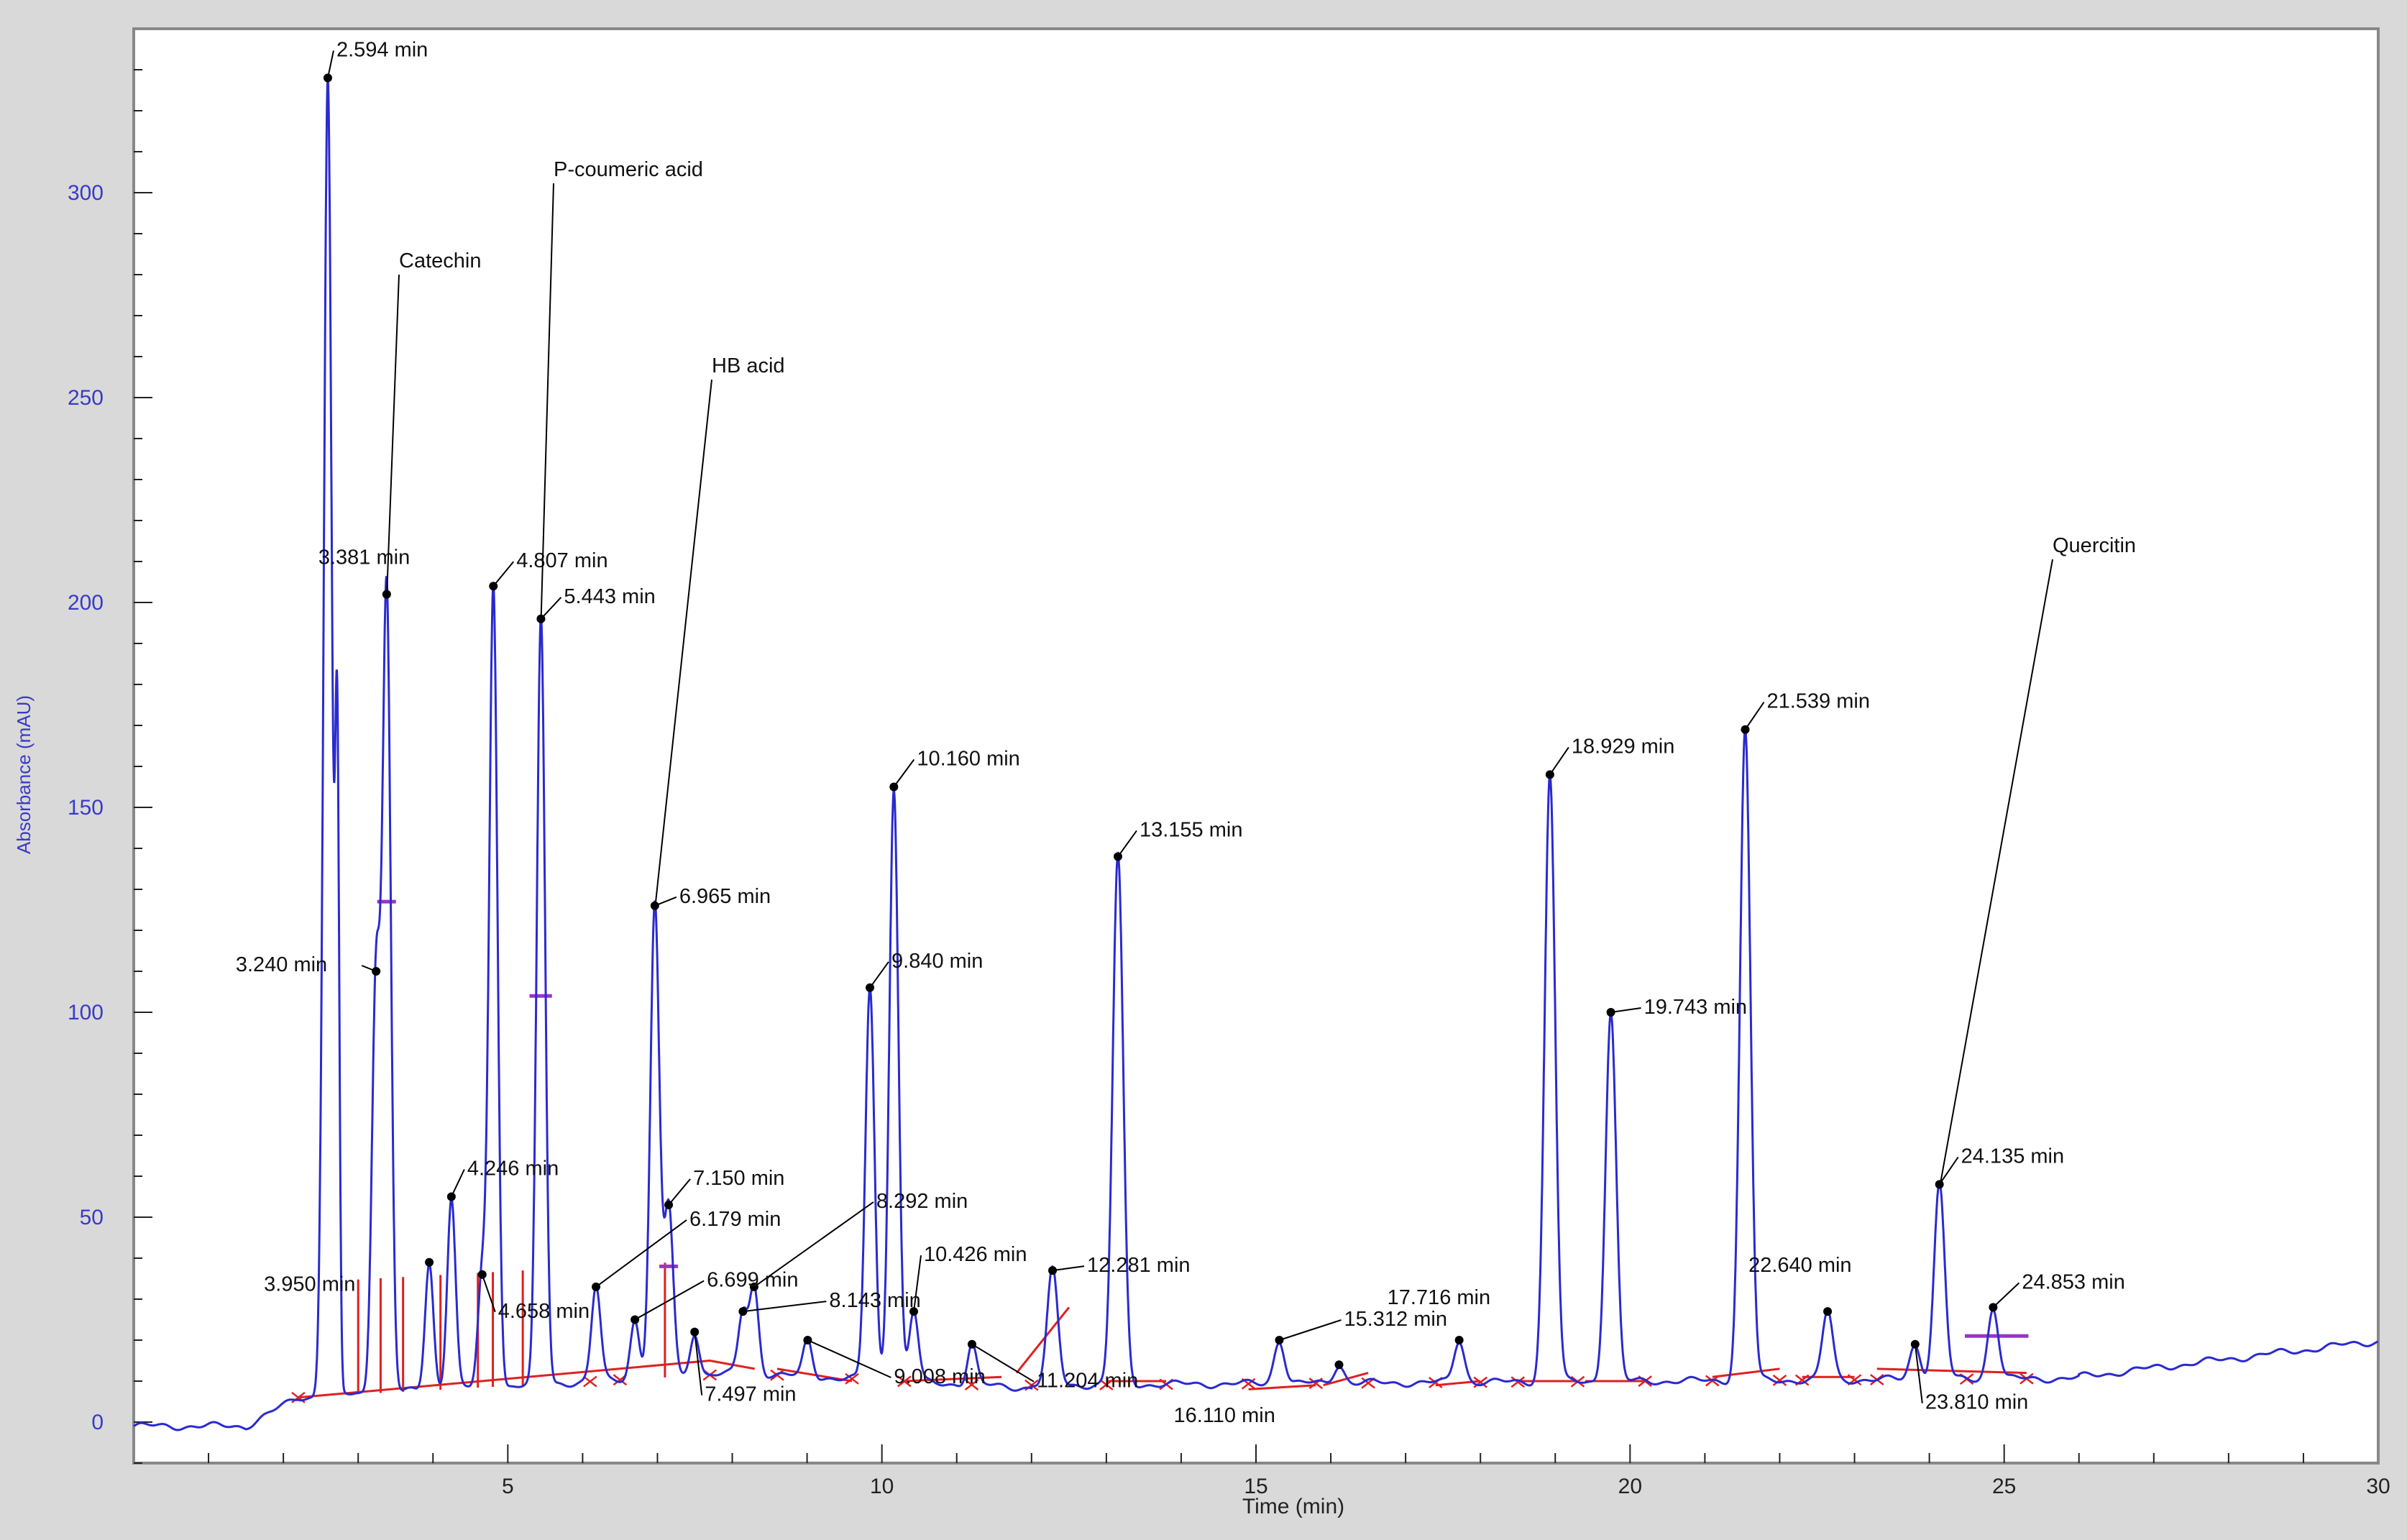 This screenshot has height=1540, width=2407. What do you see at coordinates (1439, 1297) in the screenshot?
I see `peak-retention-label: 17.716 min` at bounding box center [1439, 1297].